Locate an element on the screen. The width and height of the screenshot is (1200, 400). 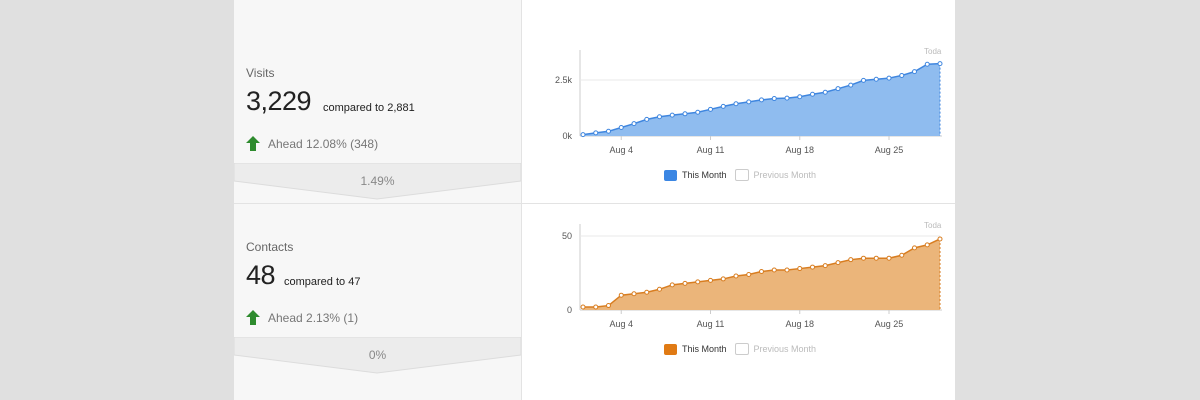
visits-chart: 0k 2.5k Toda Aug 4 Aug 11 Aug 18 Aug 25 is located at coordinates (745, 106).